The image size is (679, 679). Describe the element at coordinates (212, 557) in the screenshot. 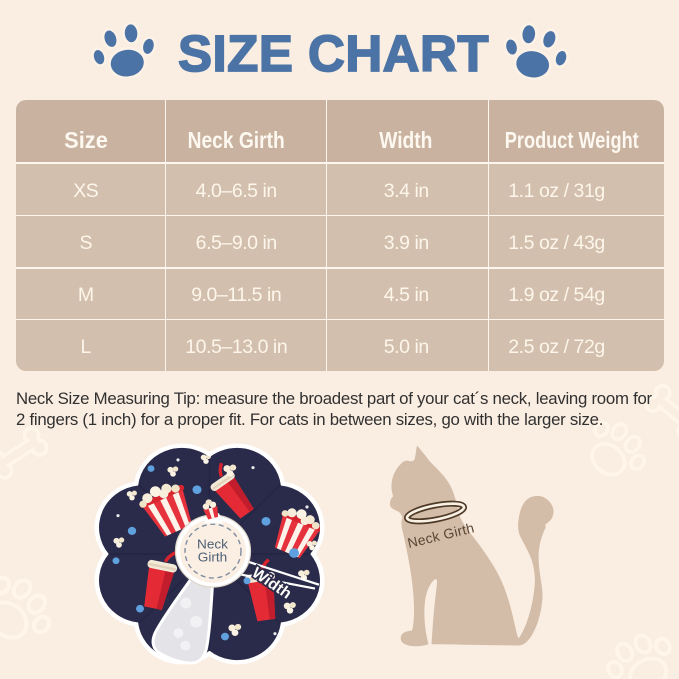

I see `svg-text: Girth` at that location.